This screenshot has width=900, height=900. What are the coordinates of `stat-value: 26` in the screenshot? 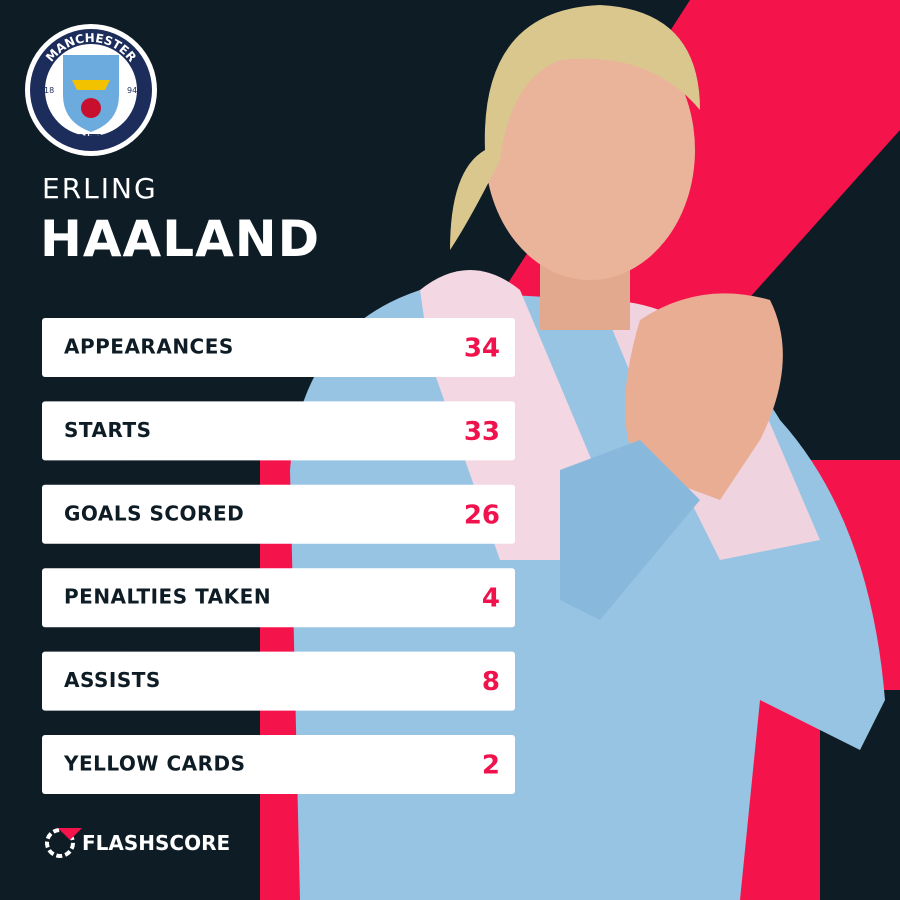 It's located at (482, 515).